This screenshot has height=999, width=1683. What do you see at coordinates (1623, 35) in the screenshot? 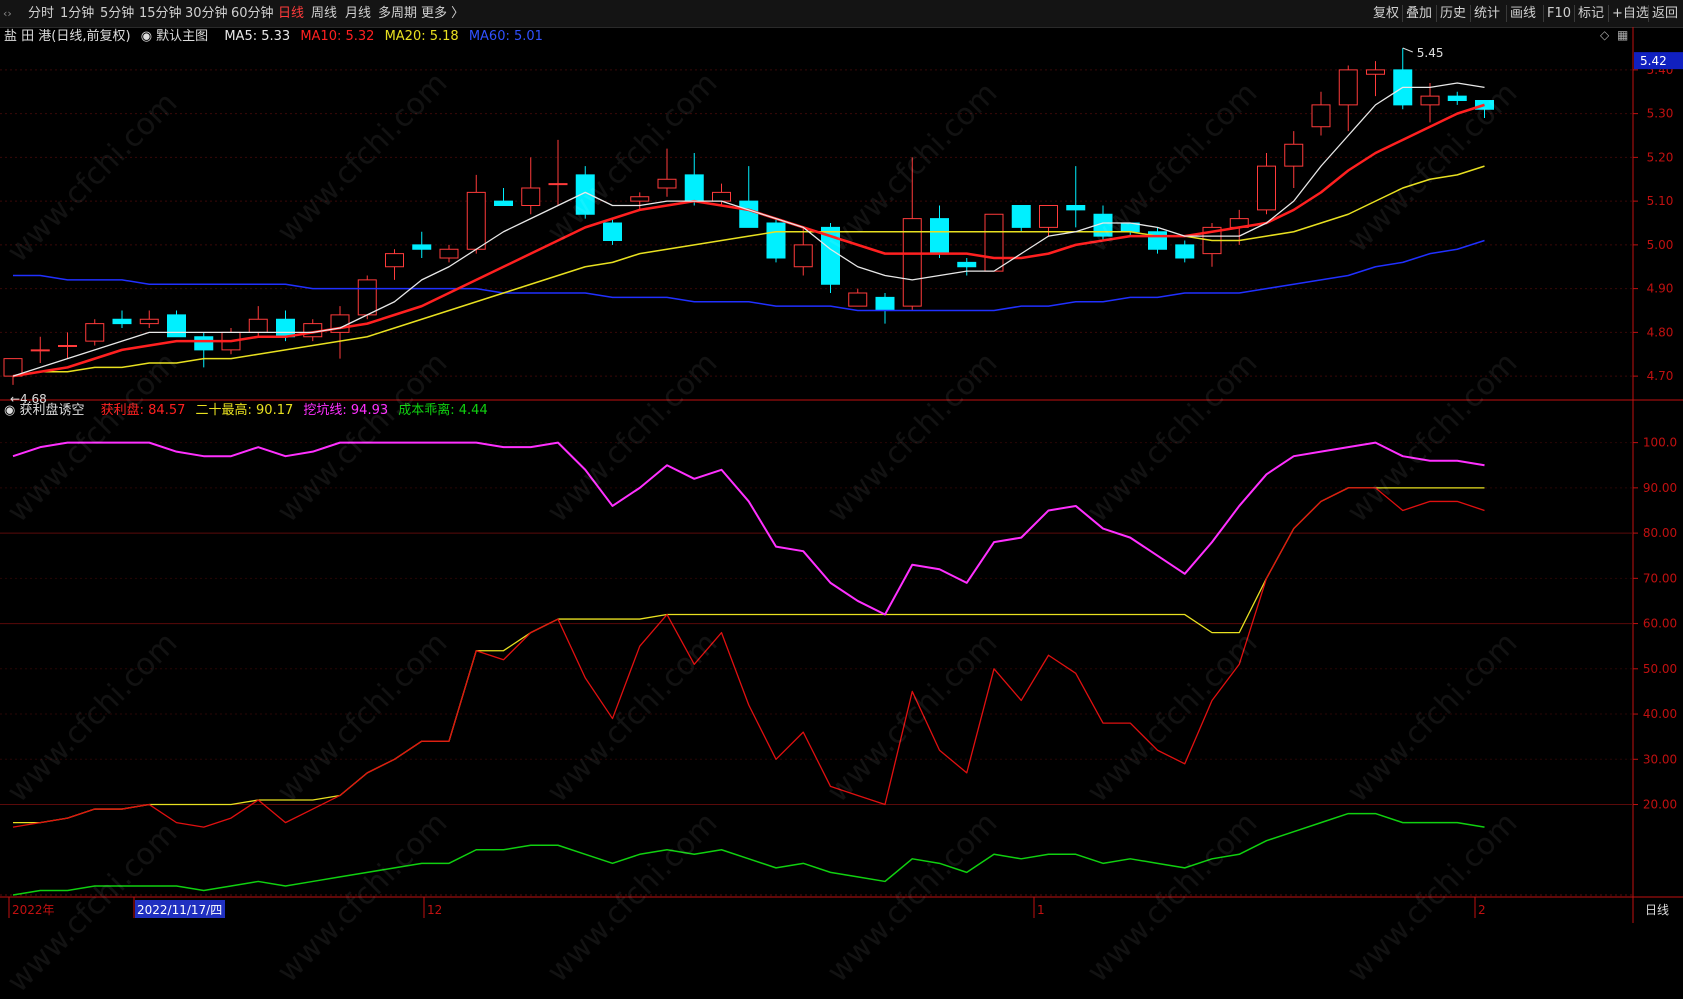
I see `grid-icon: ▦` at bounding box center [1623, 35].